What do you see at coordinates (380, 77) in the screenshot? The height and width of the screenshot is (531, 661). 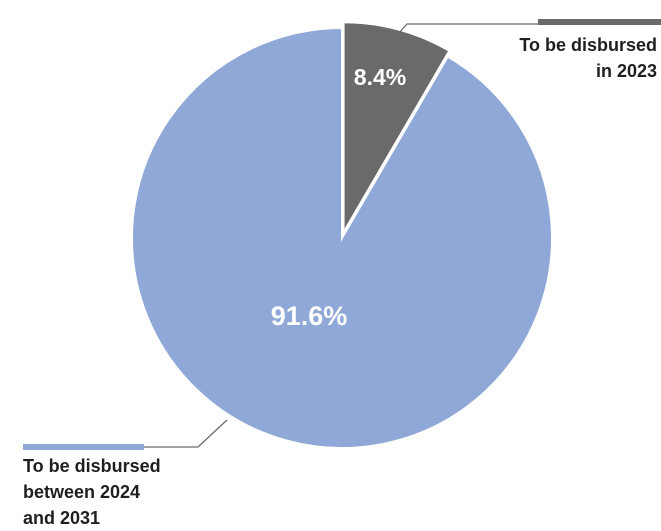 I see `slice-value-label-2023: 8.4%` at bounding box center [380, 77].